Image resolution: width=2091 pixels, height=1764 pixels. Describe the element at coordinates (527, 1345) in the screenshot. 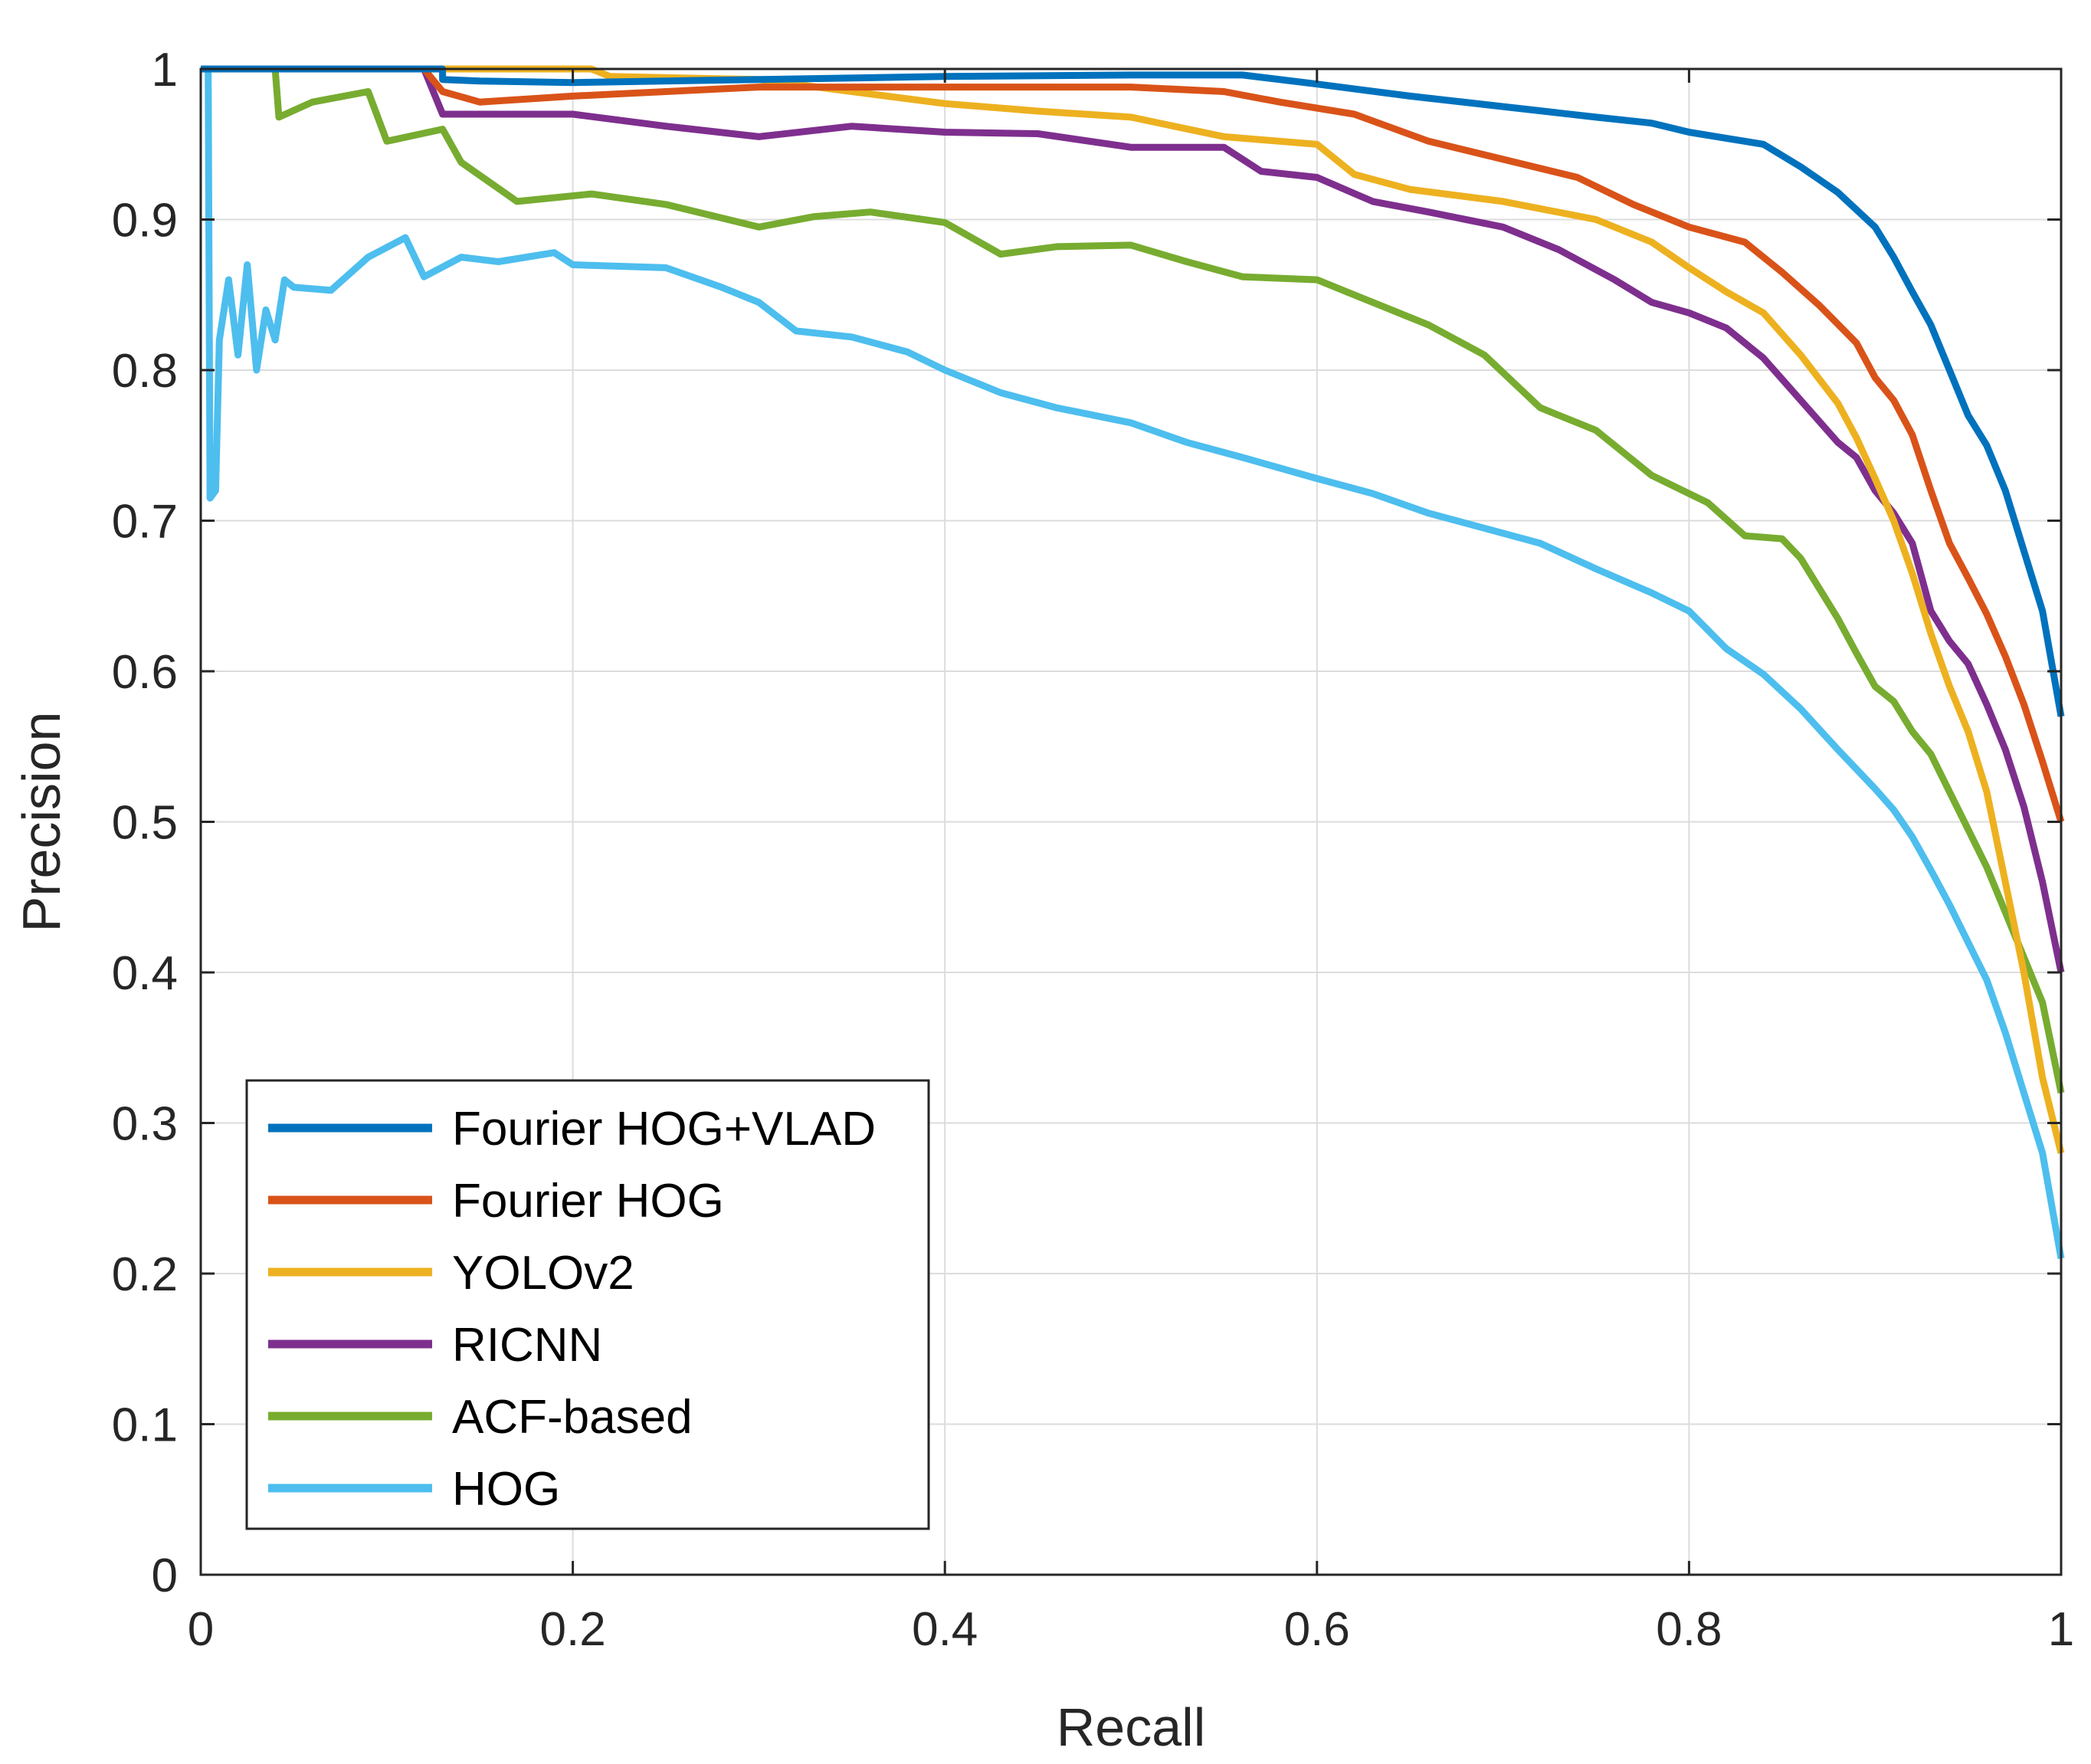

I see `legend-label: RICNN` at that location.